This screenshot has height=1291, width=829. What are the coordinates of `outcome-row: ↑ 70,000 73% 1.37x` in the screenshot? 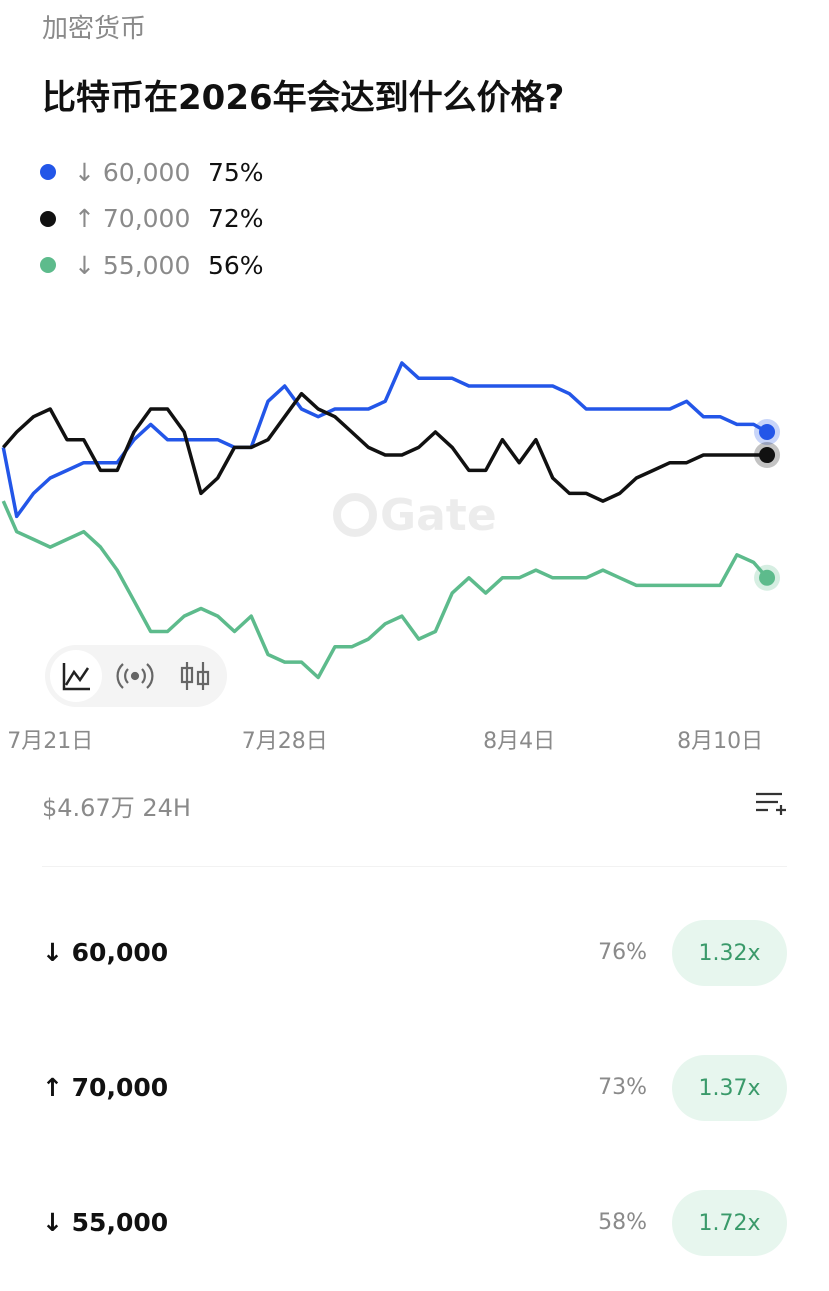 It's located at (414, 1088).